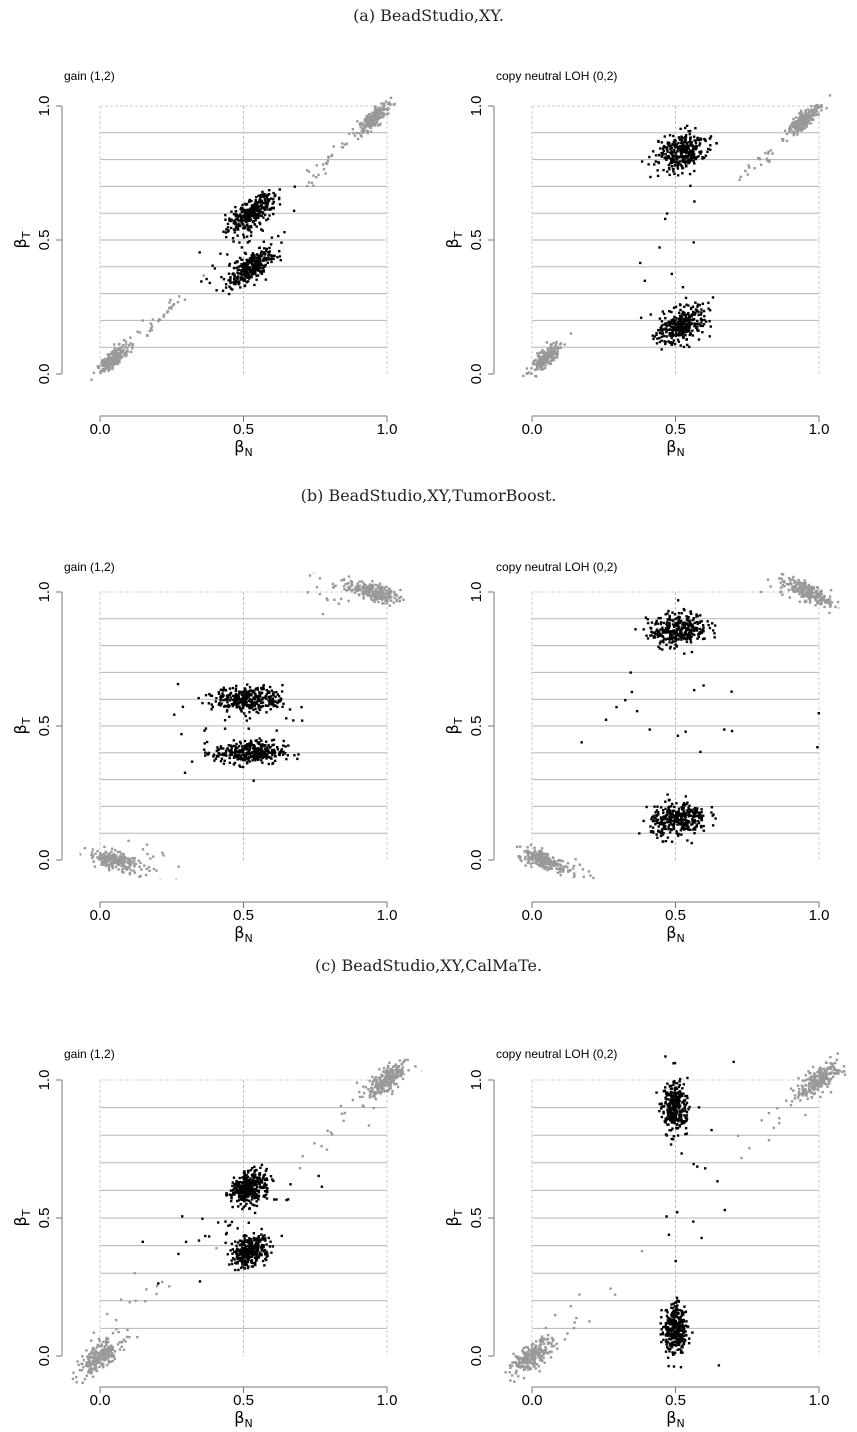  What do you see at coordinates (44, 1218) in the screenshot?
I see `y-tick-label: 0.5` at bounding box center [44, 1218].